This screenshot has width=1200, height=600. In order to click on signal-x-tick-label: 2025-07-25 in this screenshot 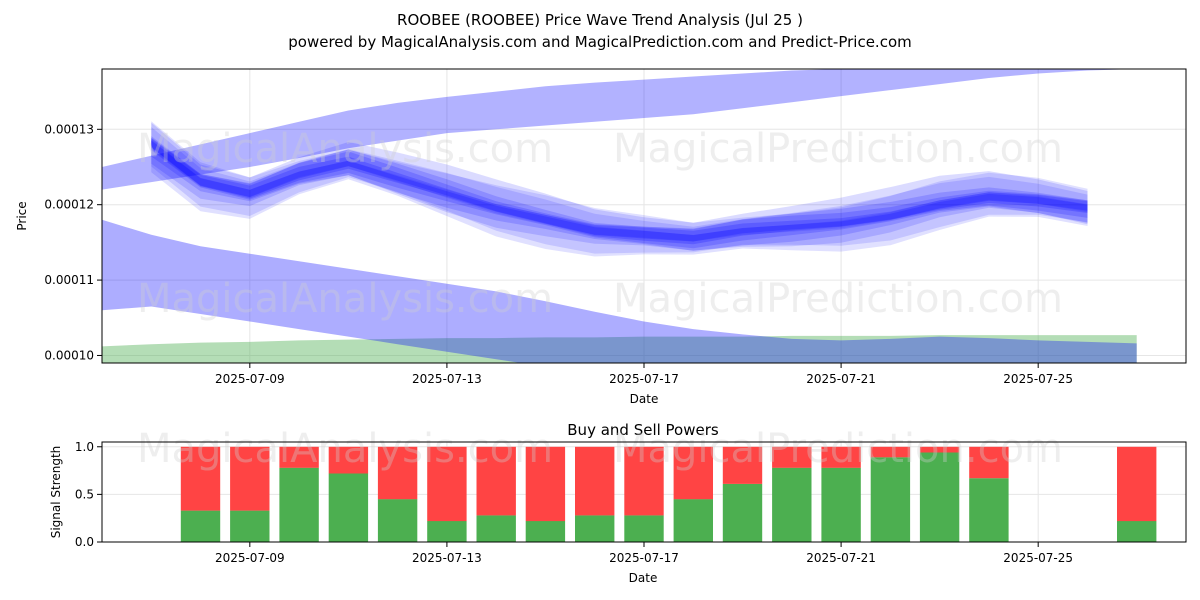, I will do `click(1038, 558)`.